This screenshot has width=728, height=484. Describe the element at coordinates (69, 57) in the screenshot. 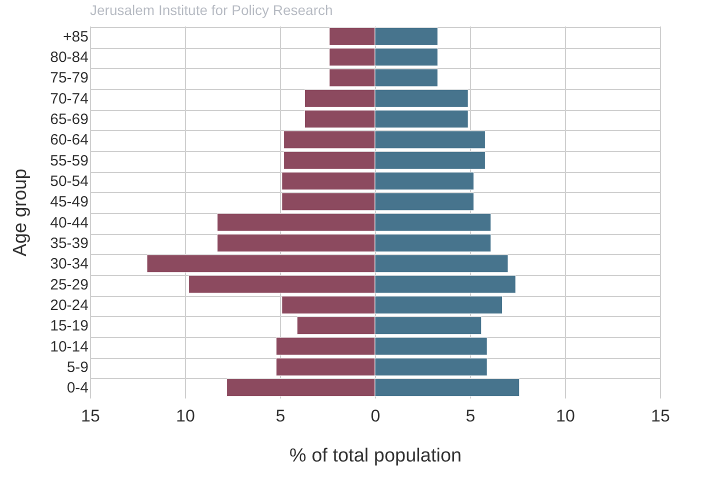

I see `y-tick-label: 80-84` at that location.